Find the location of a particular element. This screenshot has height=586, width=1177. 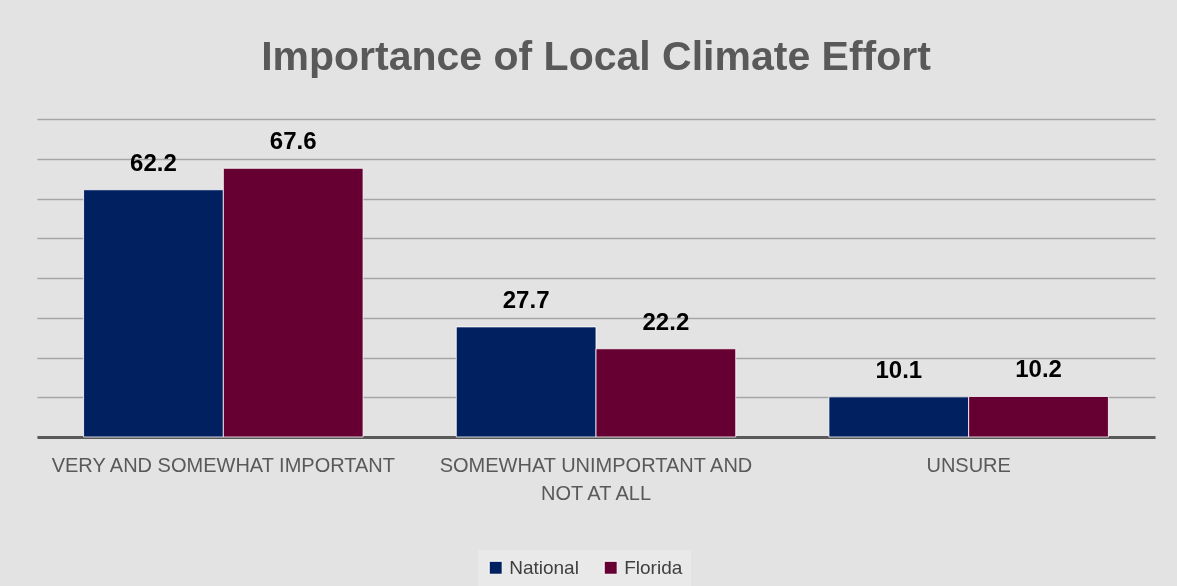

data-label: 62.2 is located at coordinates (153, 162).